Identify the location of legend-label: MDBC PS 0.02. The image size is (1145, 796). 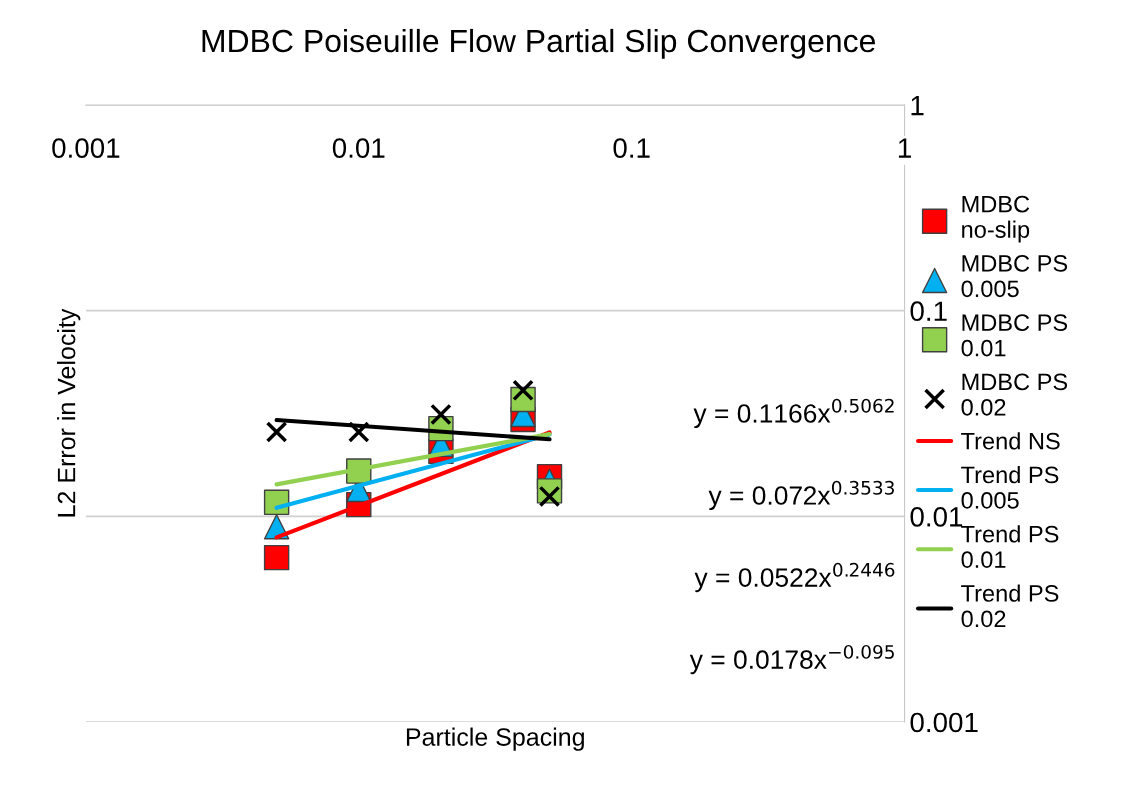
(1014, 394).